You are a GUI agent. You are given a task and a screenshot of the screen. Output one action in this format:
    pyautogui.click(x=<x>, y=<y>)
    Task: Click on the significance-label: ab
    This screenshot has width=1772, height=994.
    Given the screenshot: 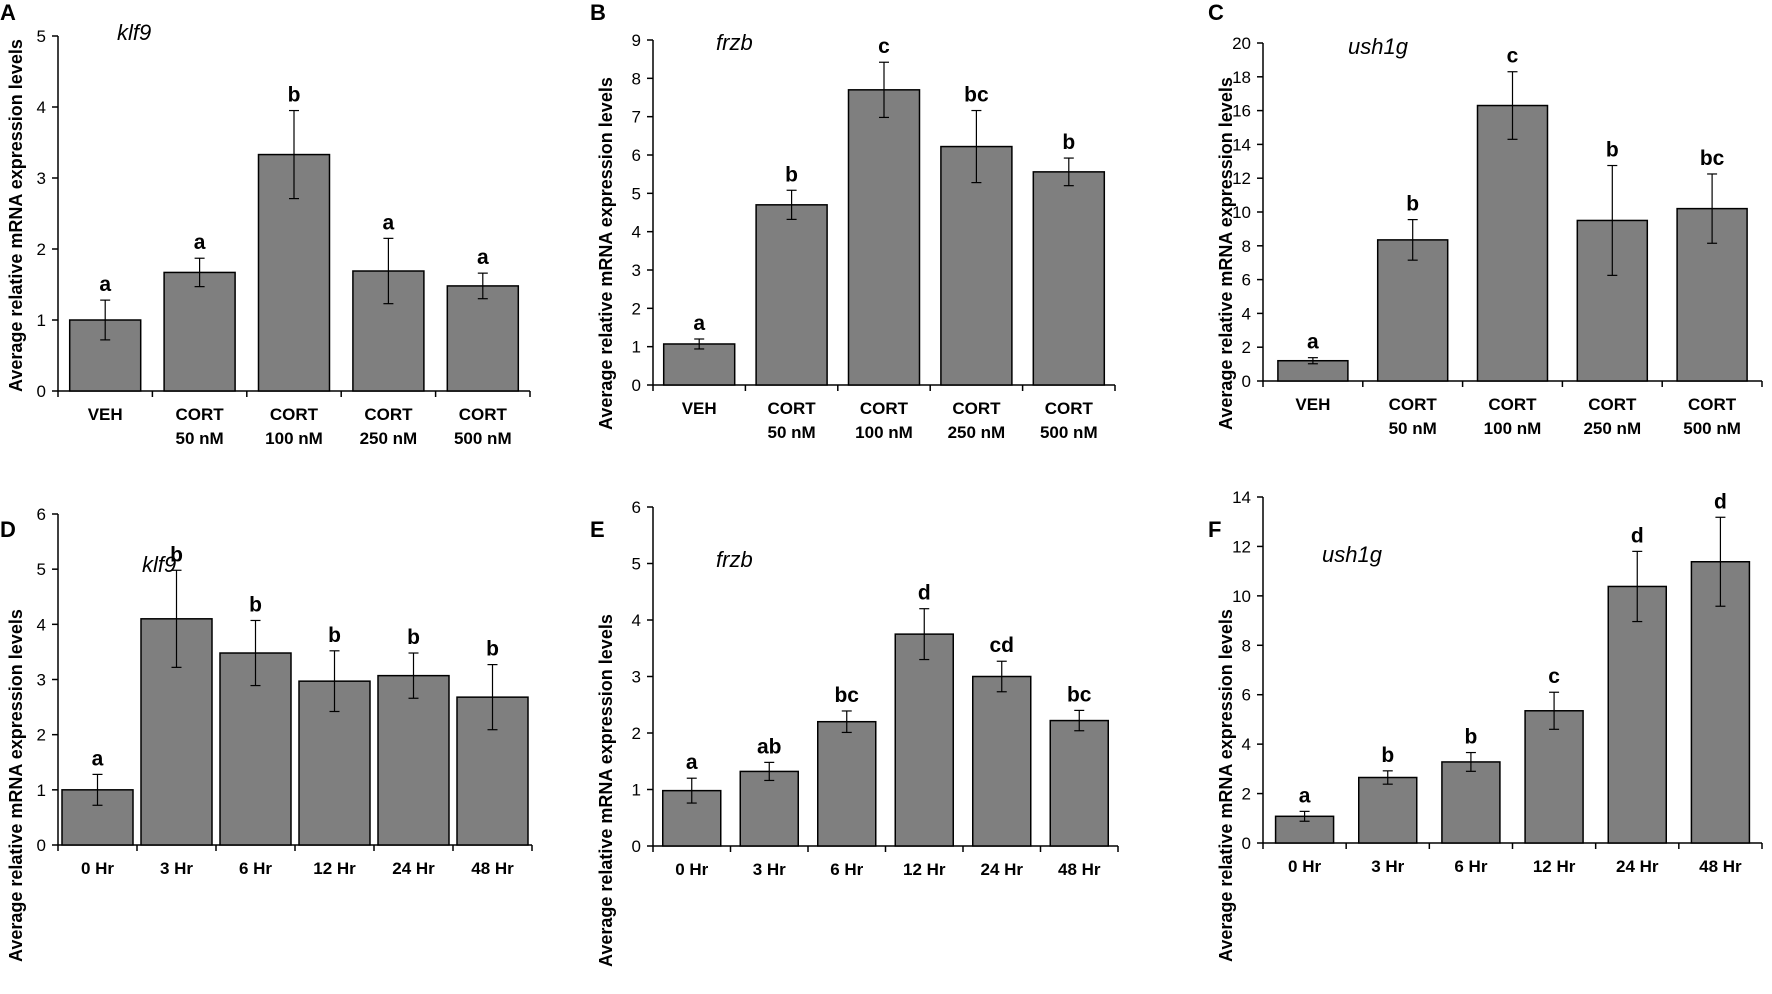 What is the action you would take?
    pyautogui.click(x=769, y=746)
    